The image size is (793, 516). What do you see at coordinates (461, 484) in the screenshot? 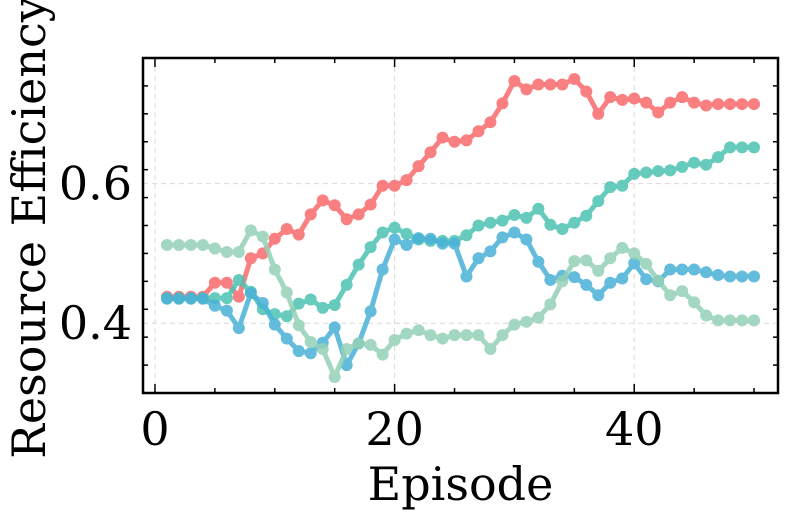
I see `x-axis-title: Episode` at bounding box center [461, 484].